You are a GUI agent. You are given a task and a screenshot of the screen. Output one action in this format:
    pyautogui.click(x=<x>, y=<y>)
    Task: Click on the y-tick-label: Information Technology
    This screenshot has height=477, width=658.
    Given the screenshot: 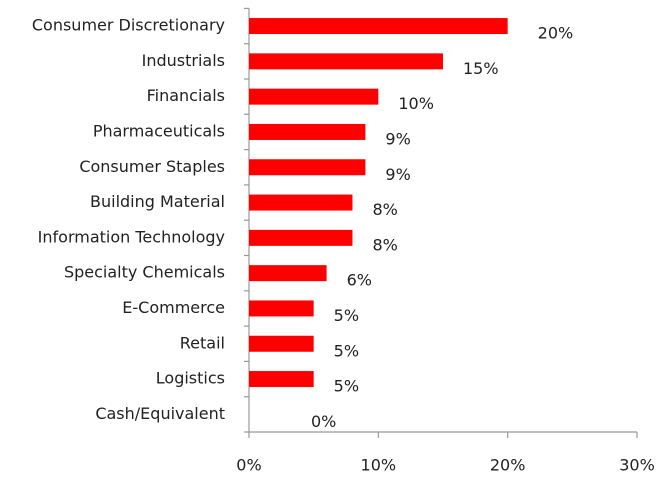 What is the action you would take?
    pyautogui.click(x=131, y=236)
    